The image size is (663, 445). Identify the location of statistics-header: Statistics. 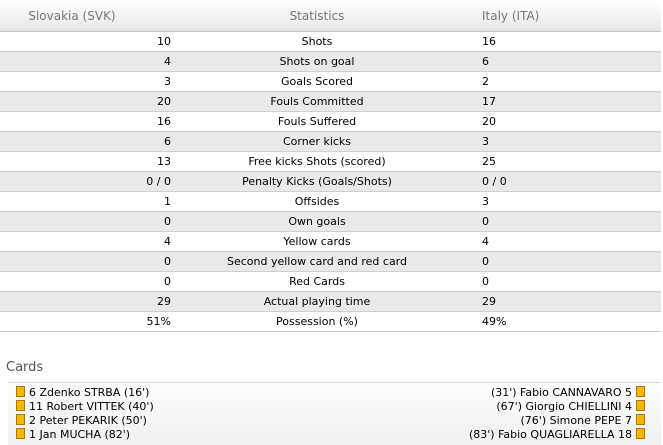
(317, 16).